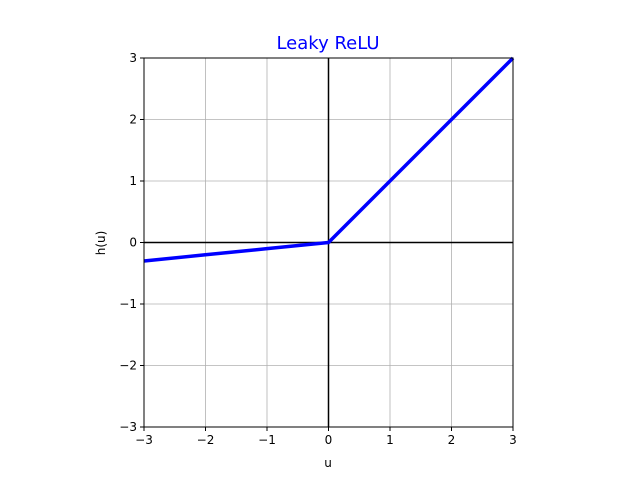 The image size is (640, 480). What do you see at coordinates (128, 427) in the screenshot?
I see `y-tick-label: −3` at bounding box center [128, 427].